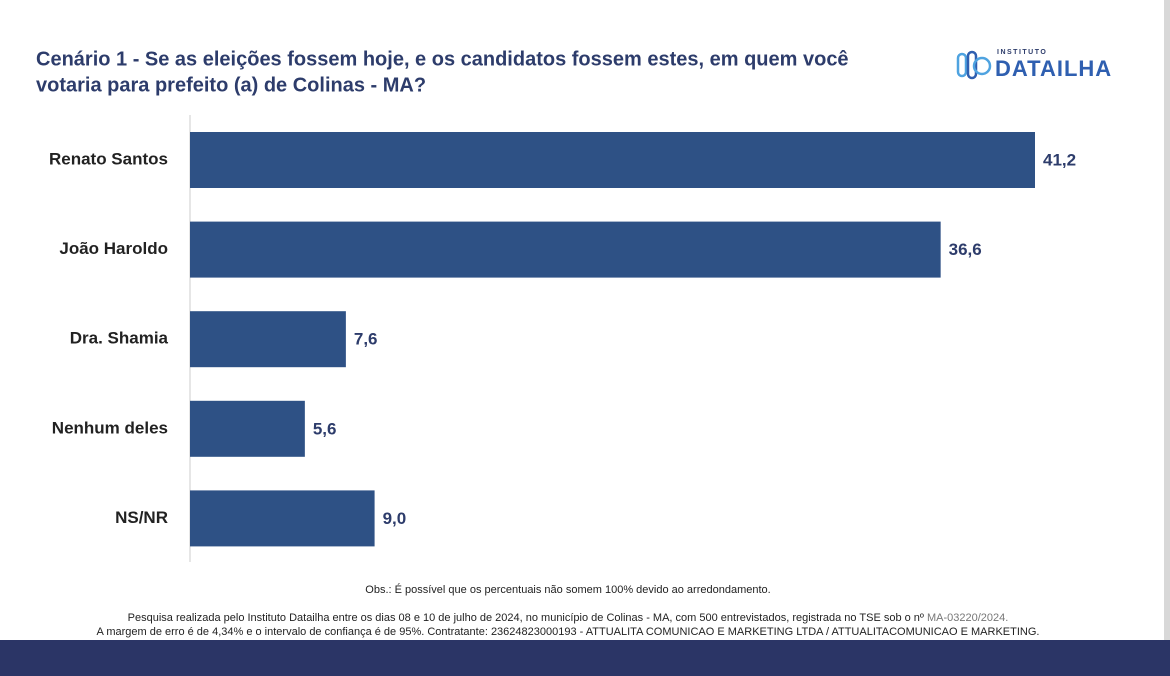  What do you see at coordinates (1022, 52) in the screenshot?
I see `logo-small: INSTITUTO` at bounding box center [1022, 52].